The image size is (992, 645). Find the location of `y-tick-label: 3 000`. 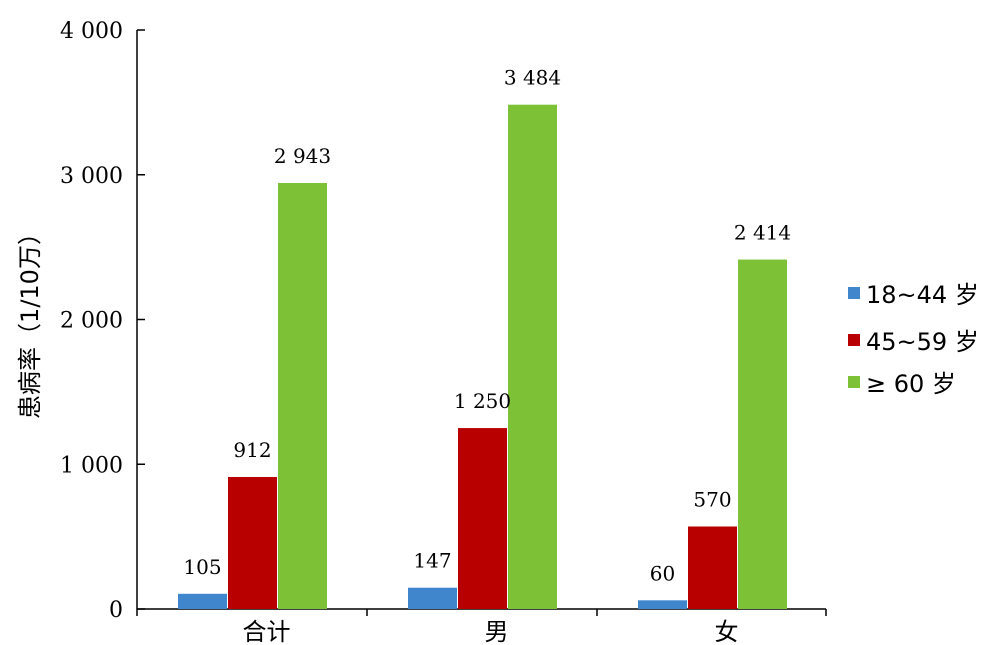

y-tick-label: 3 000 is located at coordinates (91, 176).